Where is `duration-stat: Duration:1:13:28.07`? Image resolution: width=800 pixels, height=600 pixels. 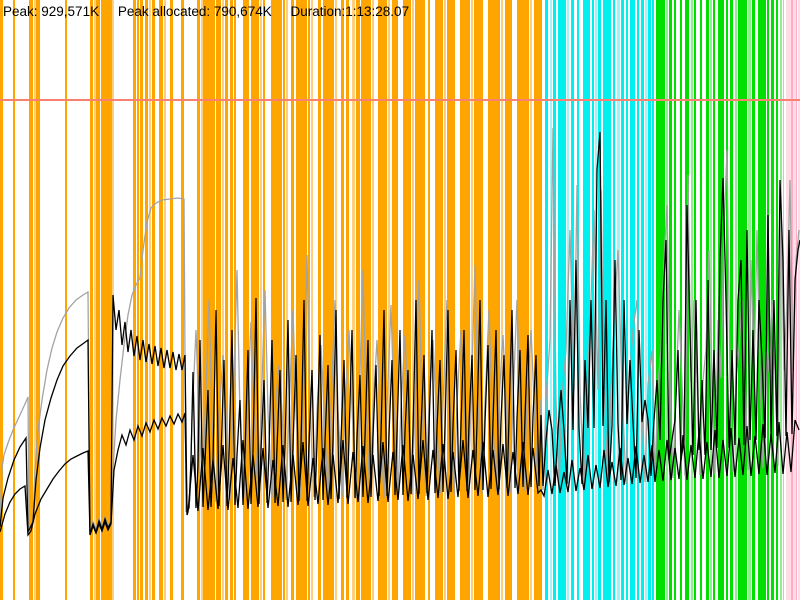 duration-stat: Duration:1:13:28.07 is located at coordinates (350, 11).